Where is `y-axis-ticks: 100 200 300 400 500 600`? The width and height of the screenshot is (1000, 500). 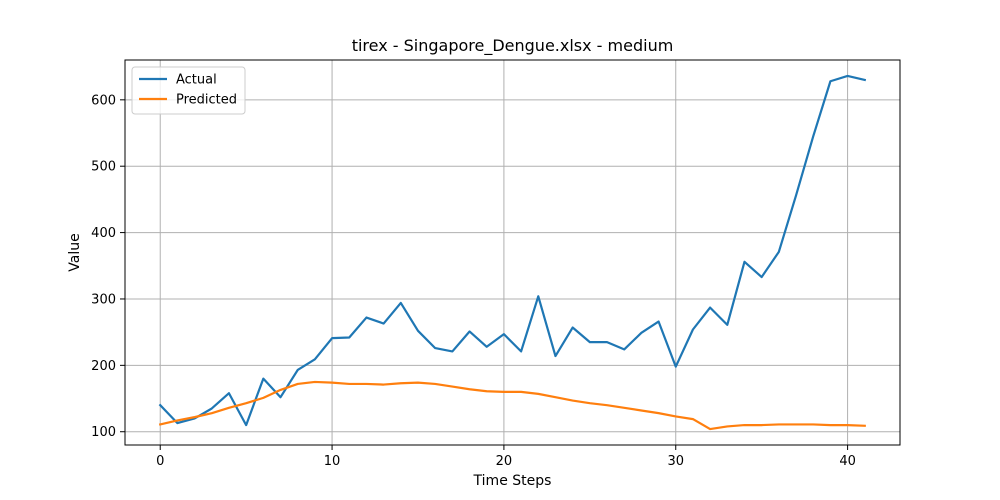
y-axis-ticks: 100 200 300 400 500 600 is located at coordinates (108, 266).